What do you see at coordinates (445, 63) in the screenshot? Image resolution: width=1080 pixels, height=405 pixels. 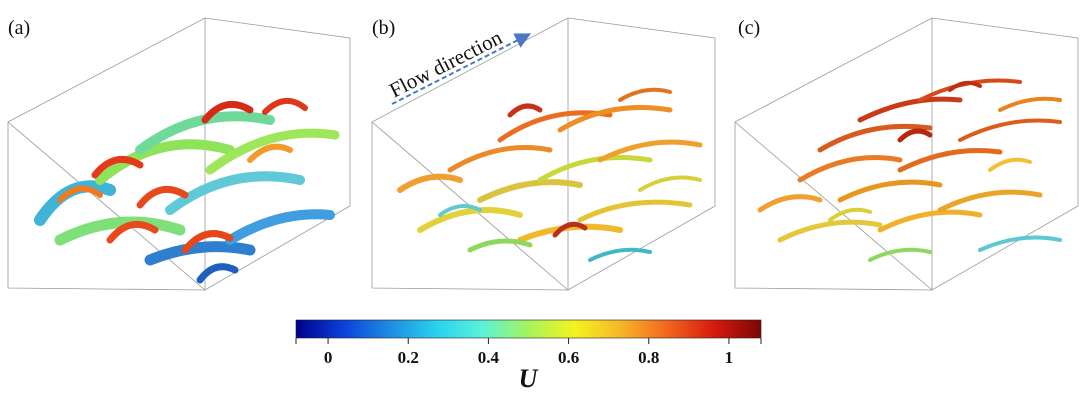 I see `flow-direction-label: Flow direction` at bounding box center [445, 63].